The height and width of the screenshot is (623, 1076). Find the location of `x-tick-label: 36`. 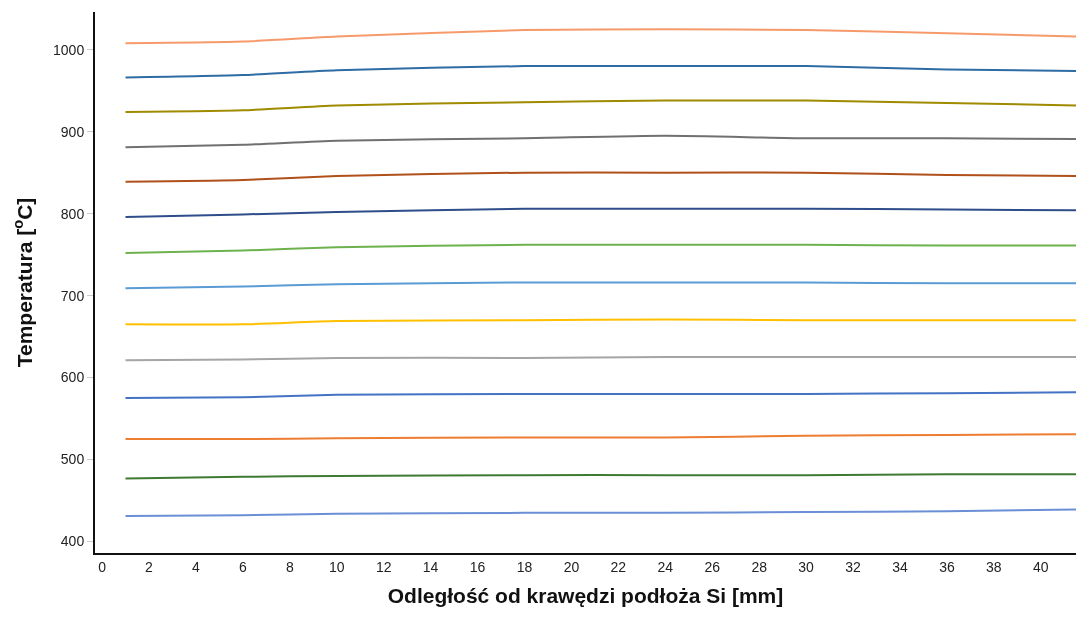

x-tick-label: 36 is located at coordinates (947, 566).